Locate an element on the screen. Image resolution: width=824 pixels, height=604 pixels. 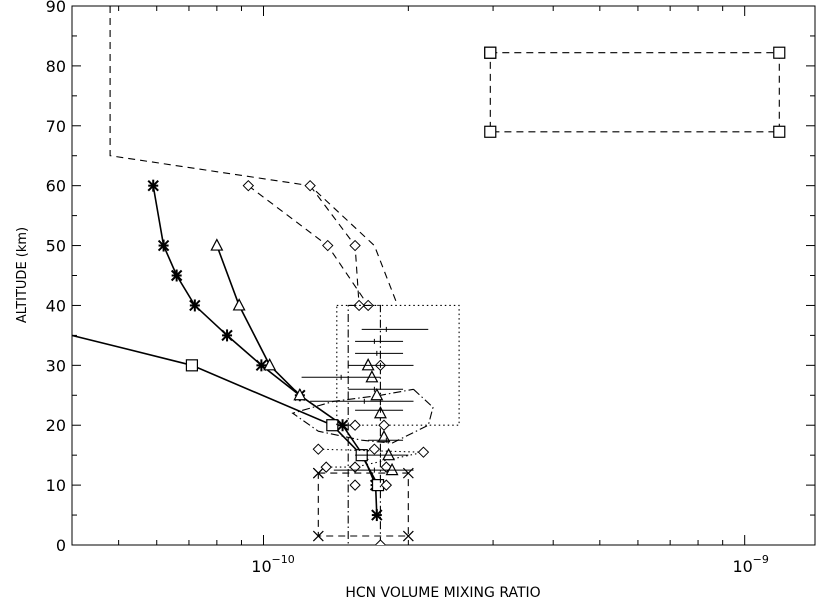
x-tick-exponent: −9 is located at coordinates (761, 559).